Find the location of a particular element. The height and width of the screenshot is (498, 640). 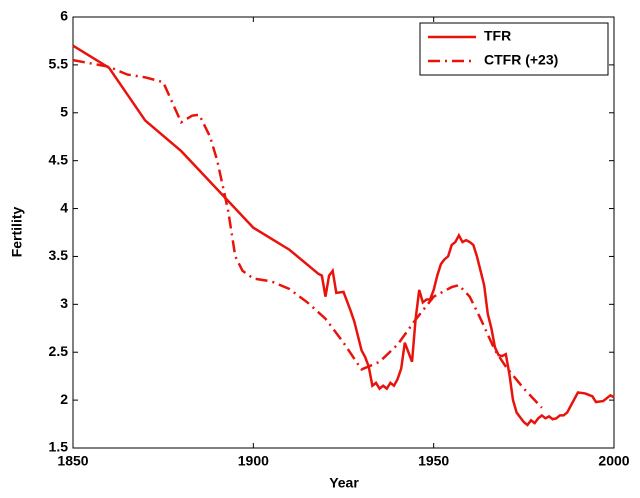

legend-box is located at coordinates (514, 49).